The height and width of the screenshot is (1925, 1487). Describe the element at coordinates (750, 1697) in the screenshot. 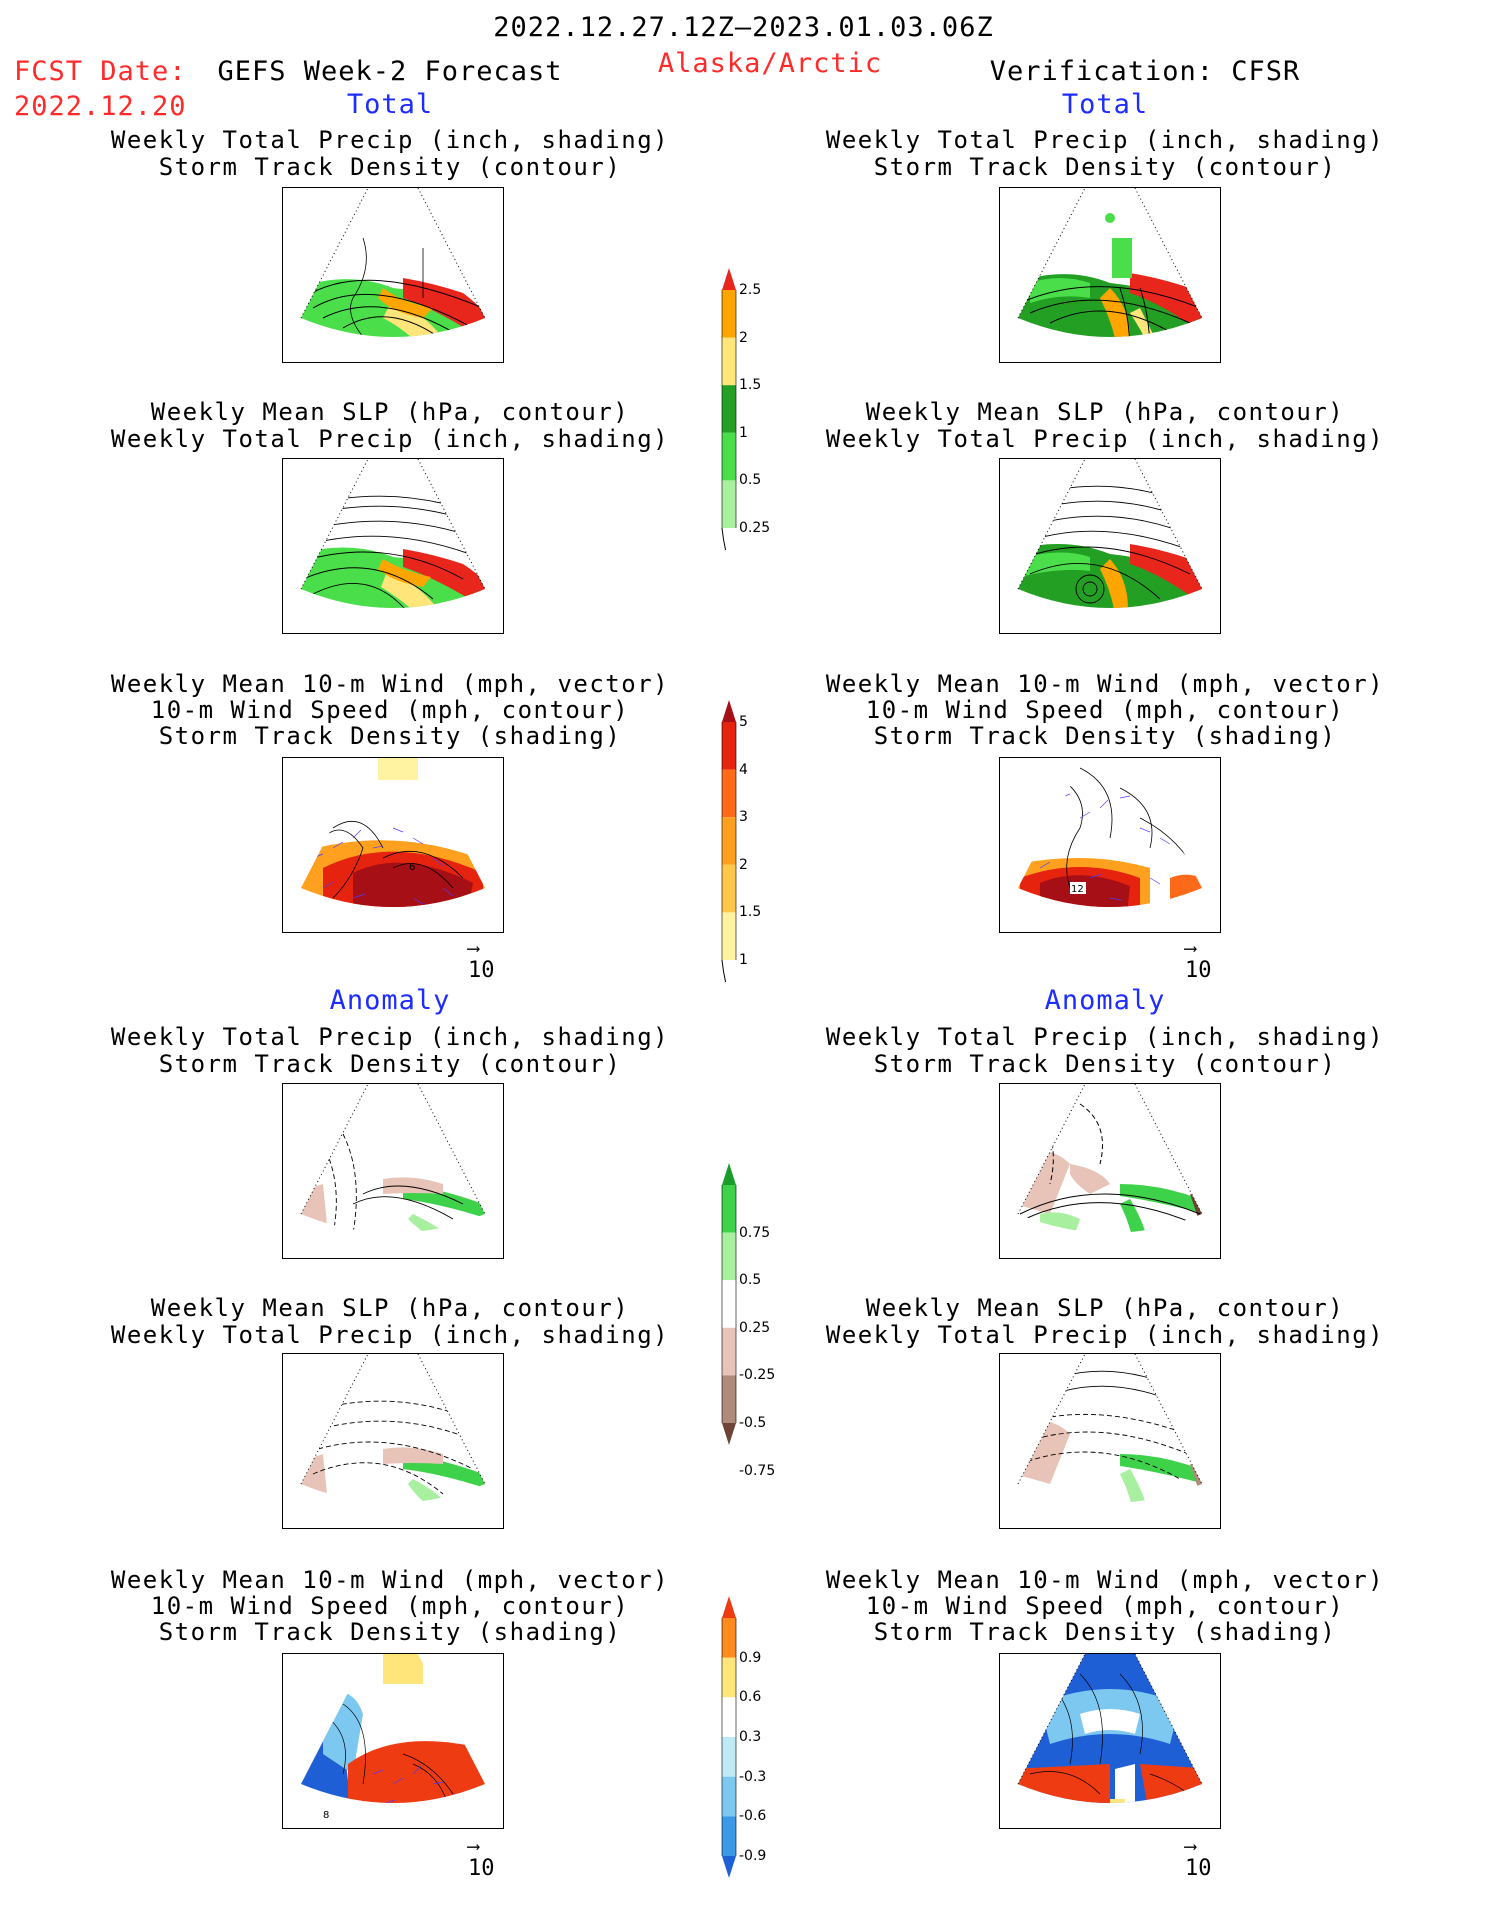

I see `colorbar-label: 0.6` at that location.